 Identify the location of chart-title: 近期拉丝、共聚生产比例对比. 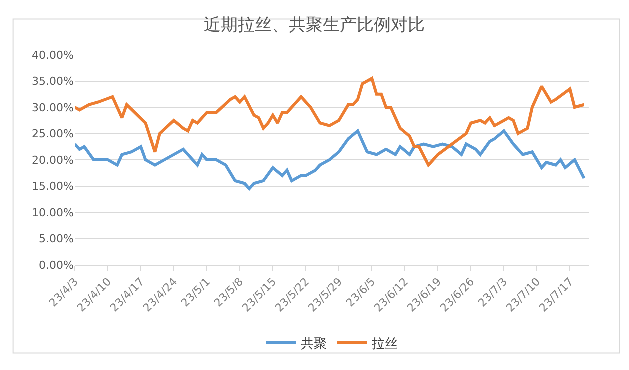
(314, 25).